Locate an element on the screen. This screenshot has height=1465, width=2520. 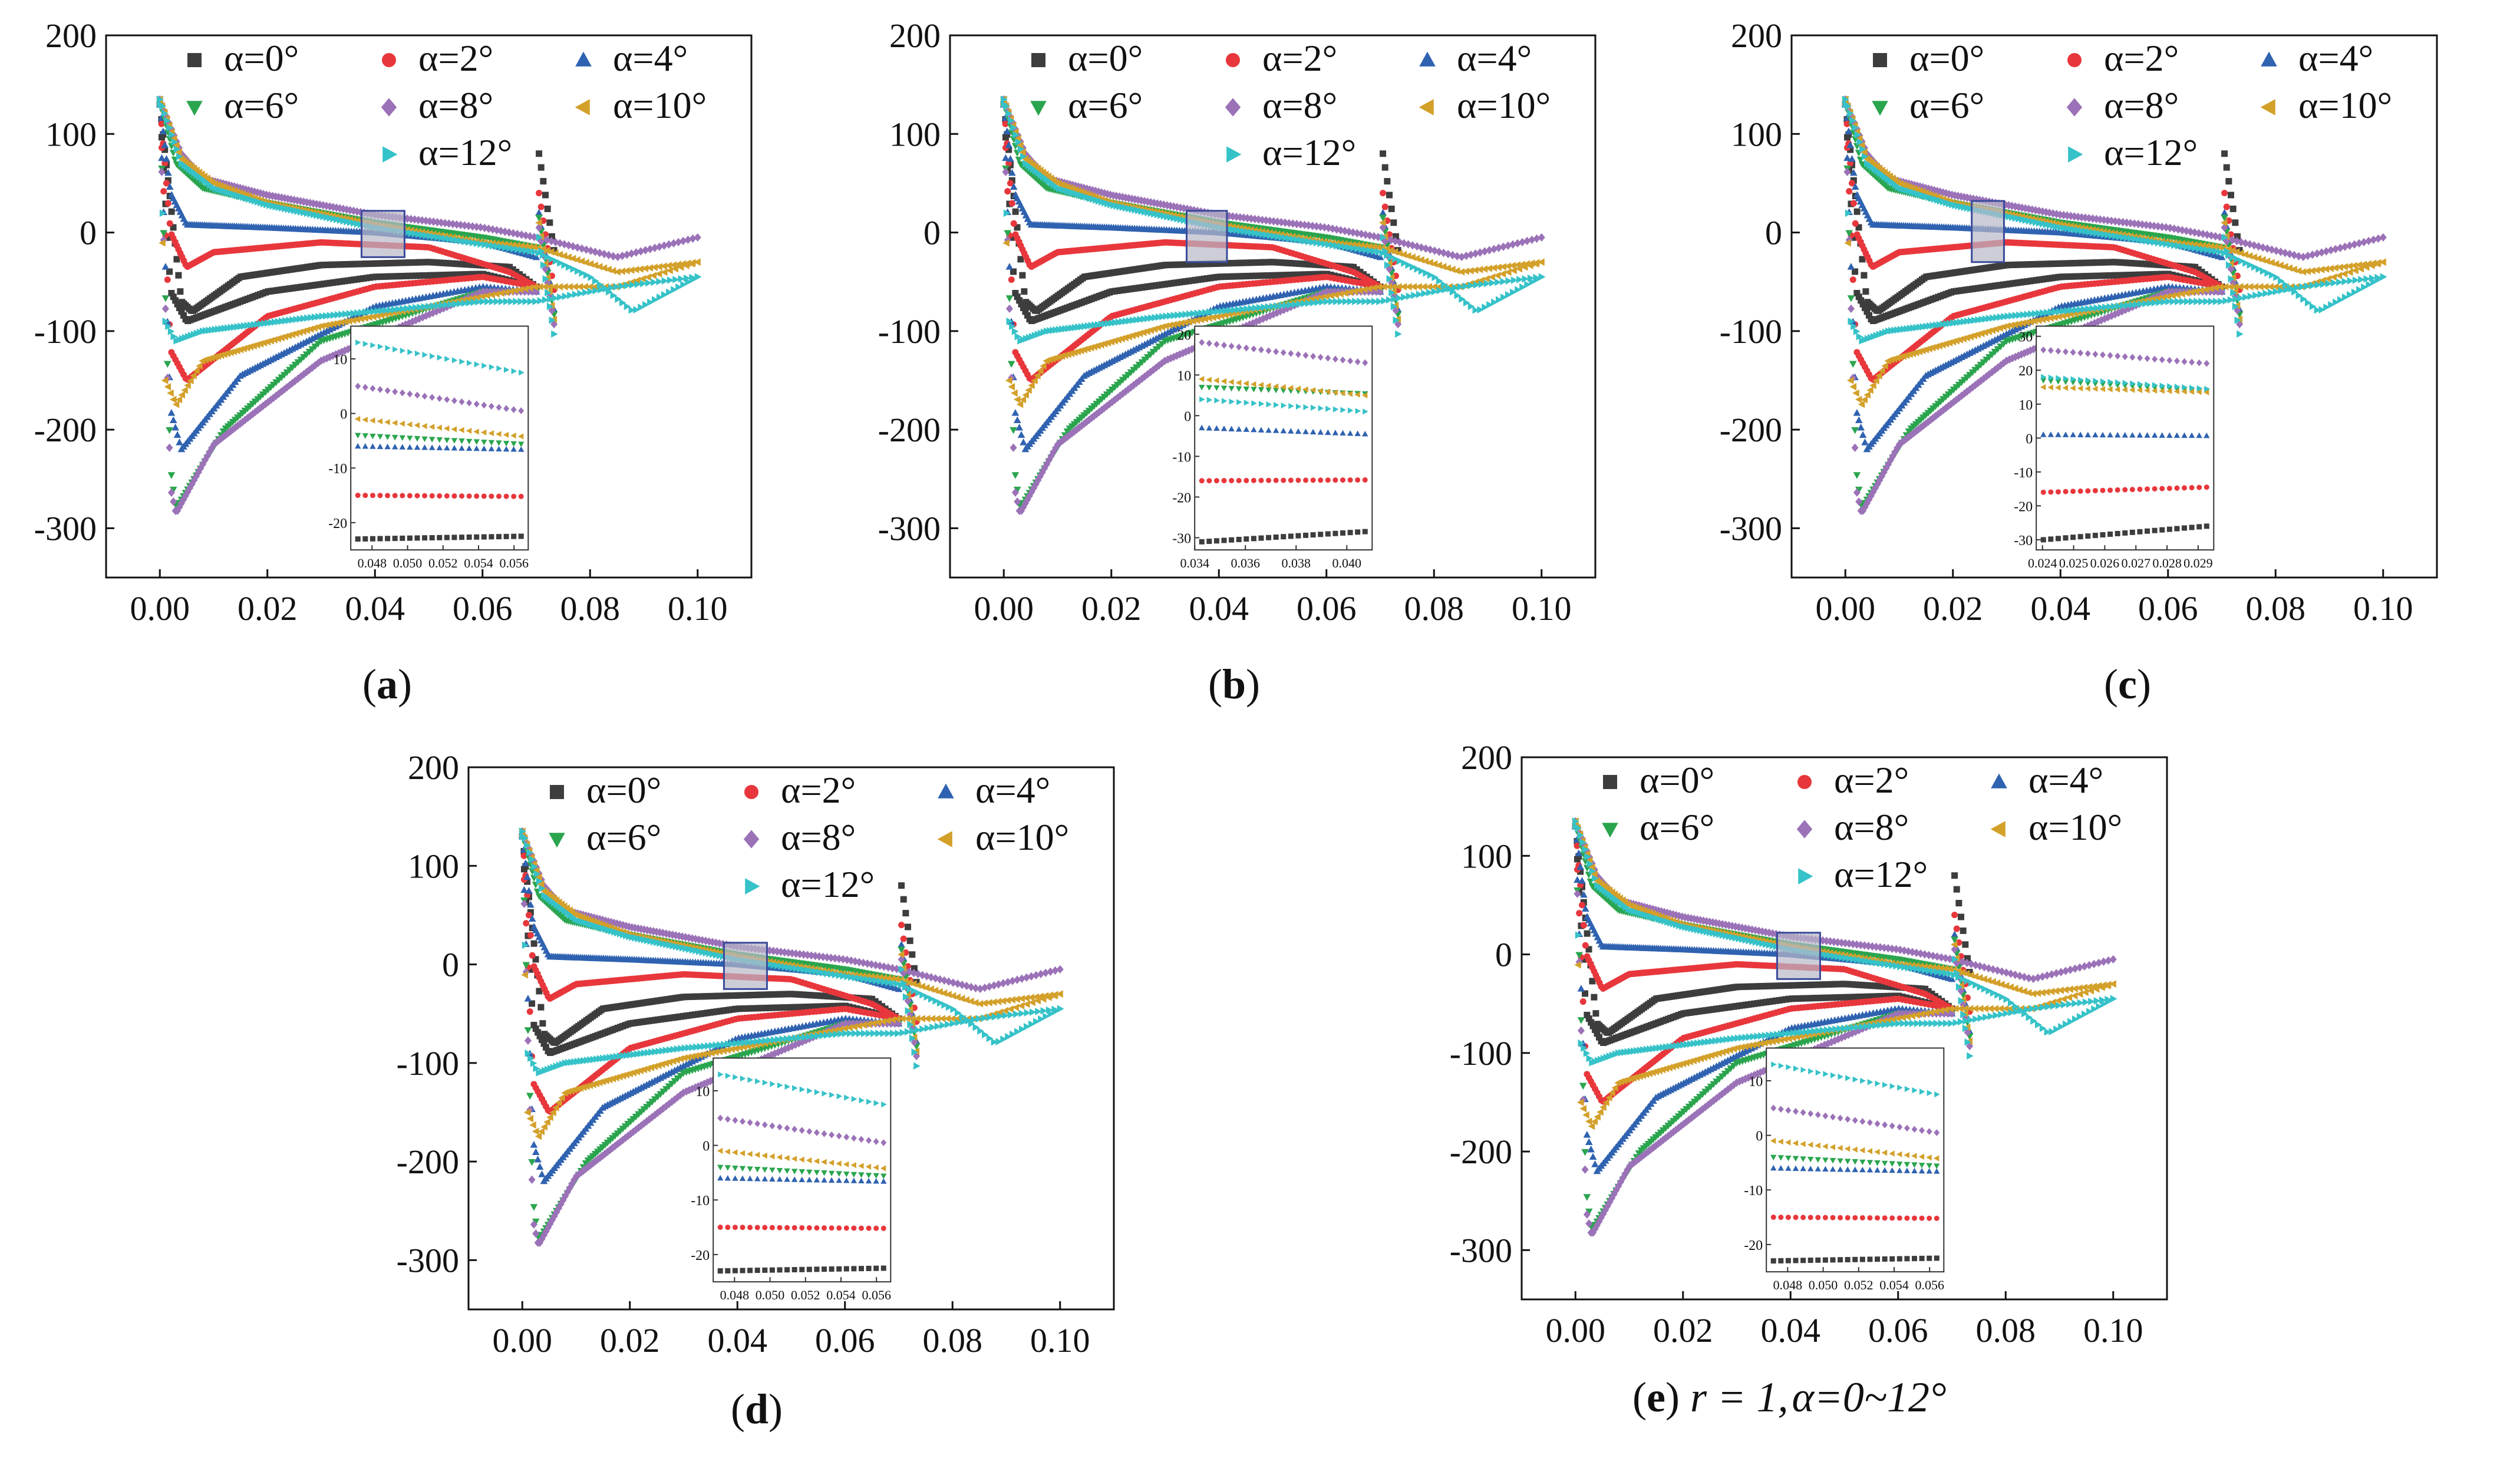
zoom-box is located at coordinates (382, 234).